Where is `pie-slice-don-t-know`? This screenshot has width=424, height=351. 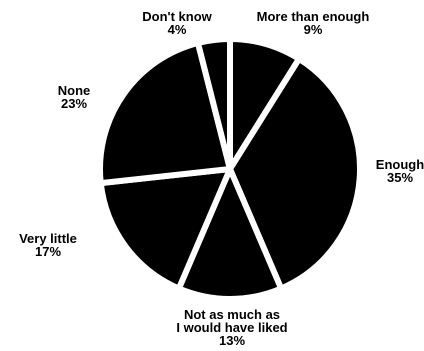 pie-slice-don-t-know is located at coordinates (213, 103).